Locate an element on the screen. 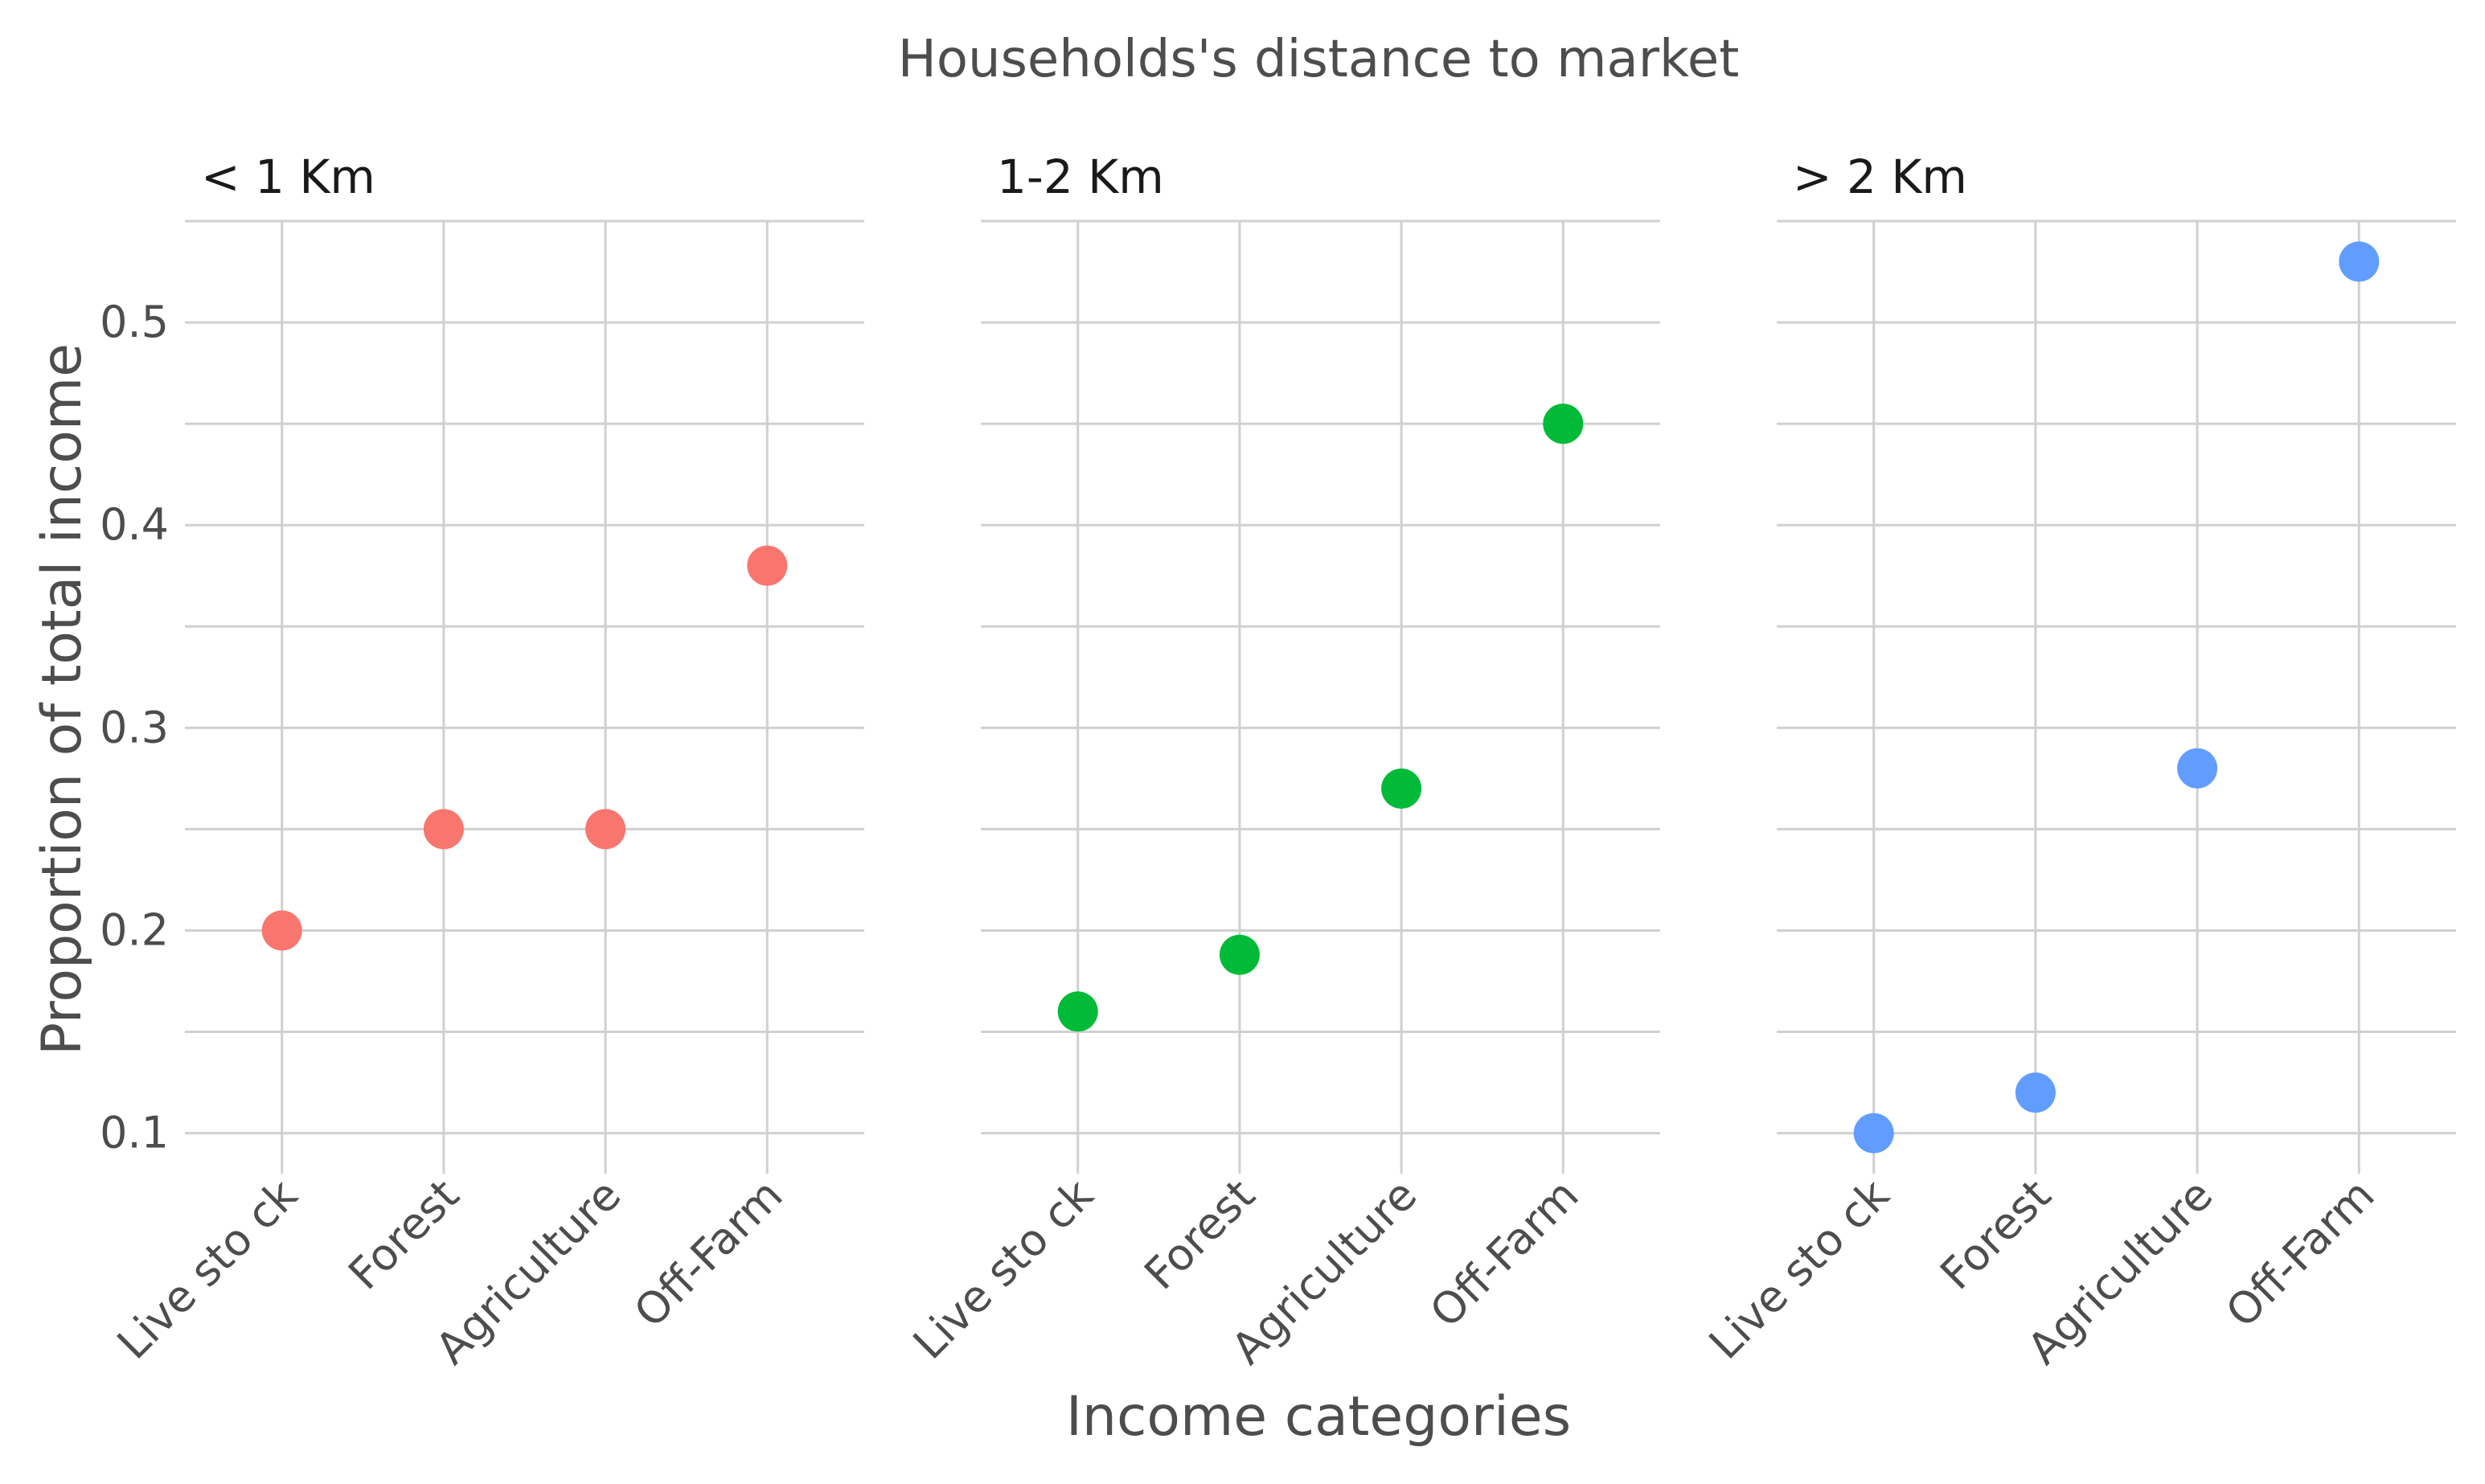 This screenshot has width=2485, height=1484. chart-title: Households's distance to market is located at coordinates (1319, 60).